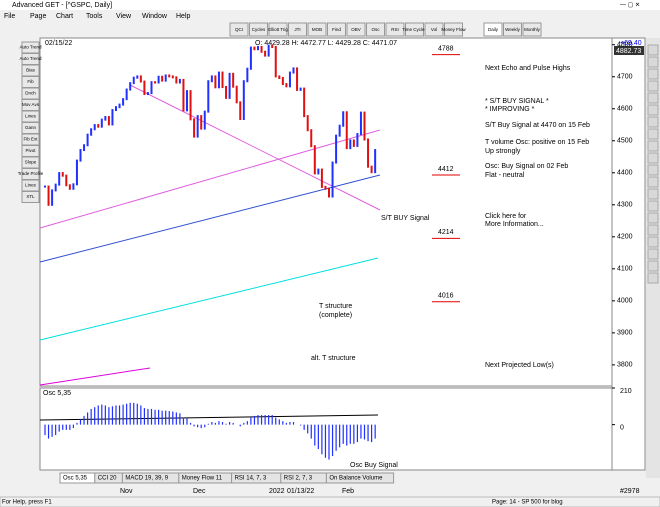 This screenshot has width=660, height=507. Describe the element at coordinates (9, 16) in the screenshot. I see `menu-item: File` at that location.